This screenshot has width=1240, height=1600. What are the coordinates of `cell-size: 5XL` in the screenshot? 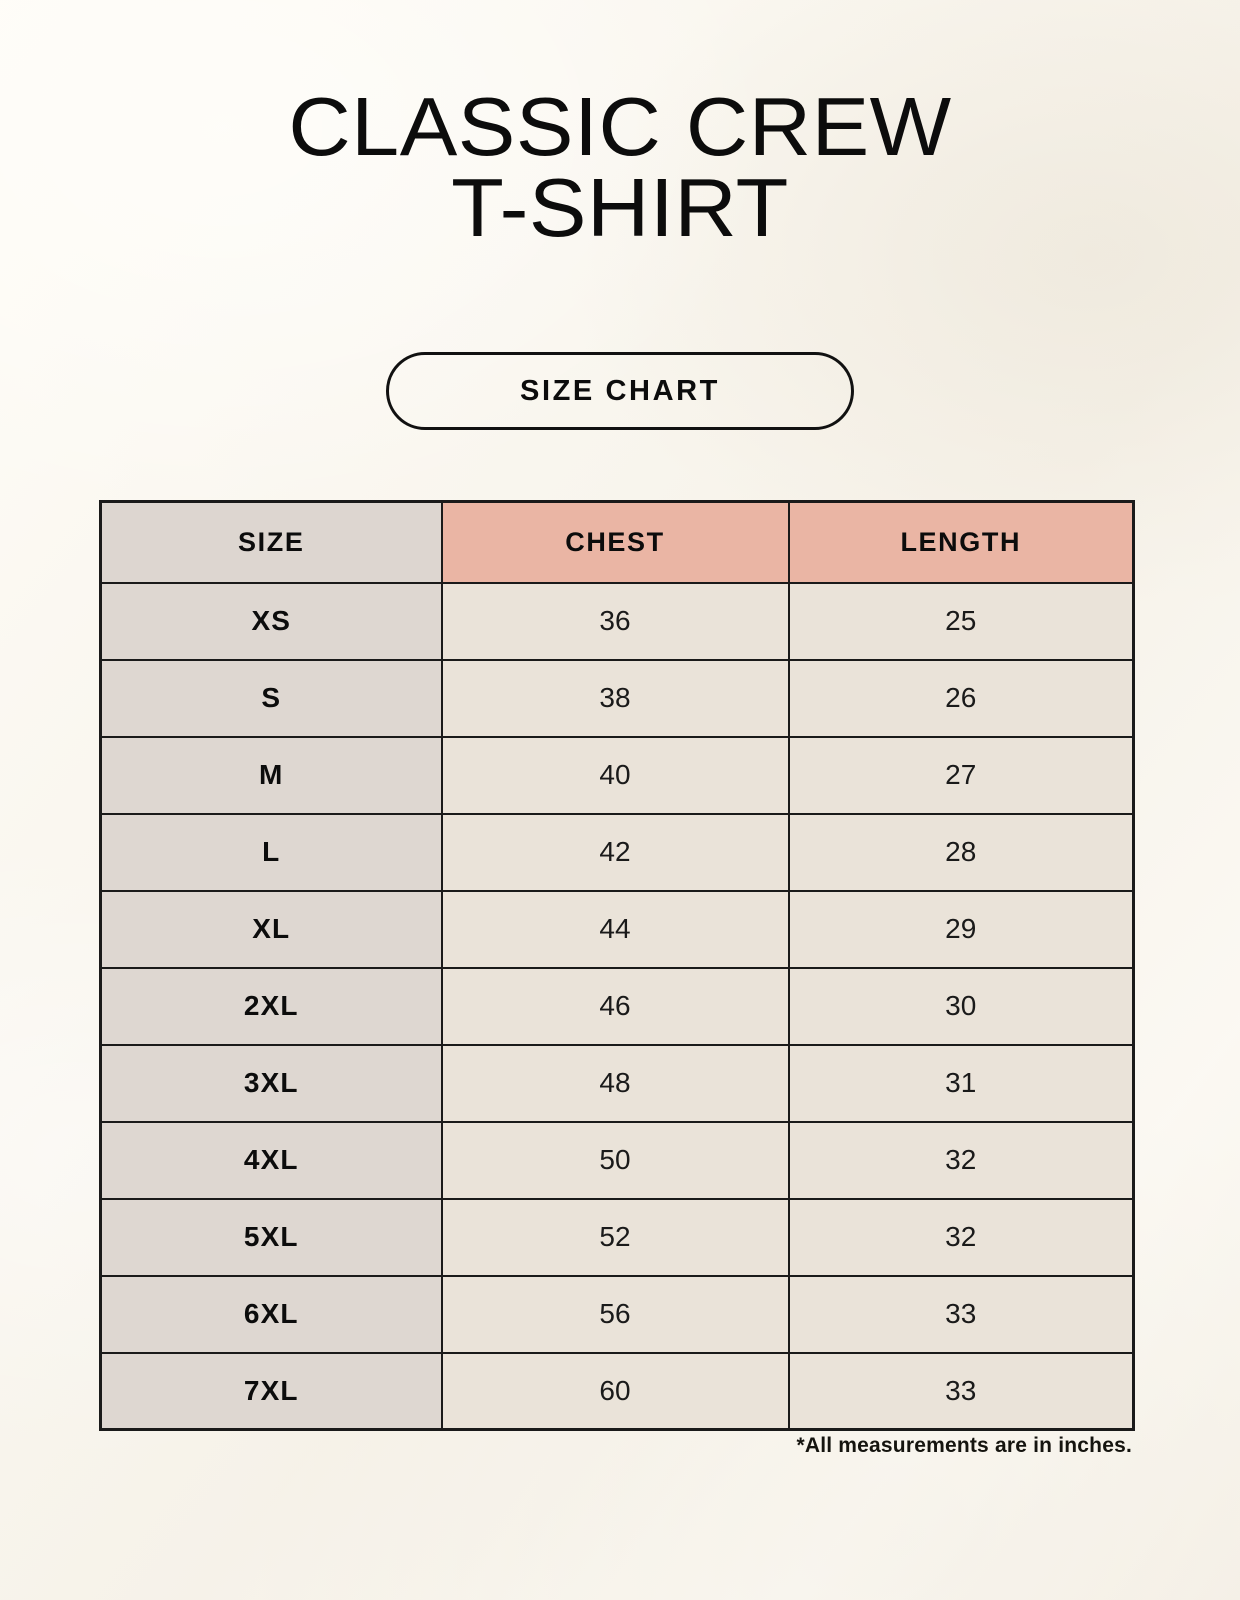 It's located at (271, 1237).